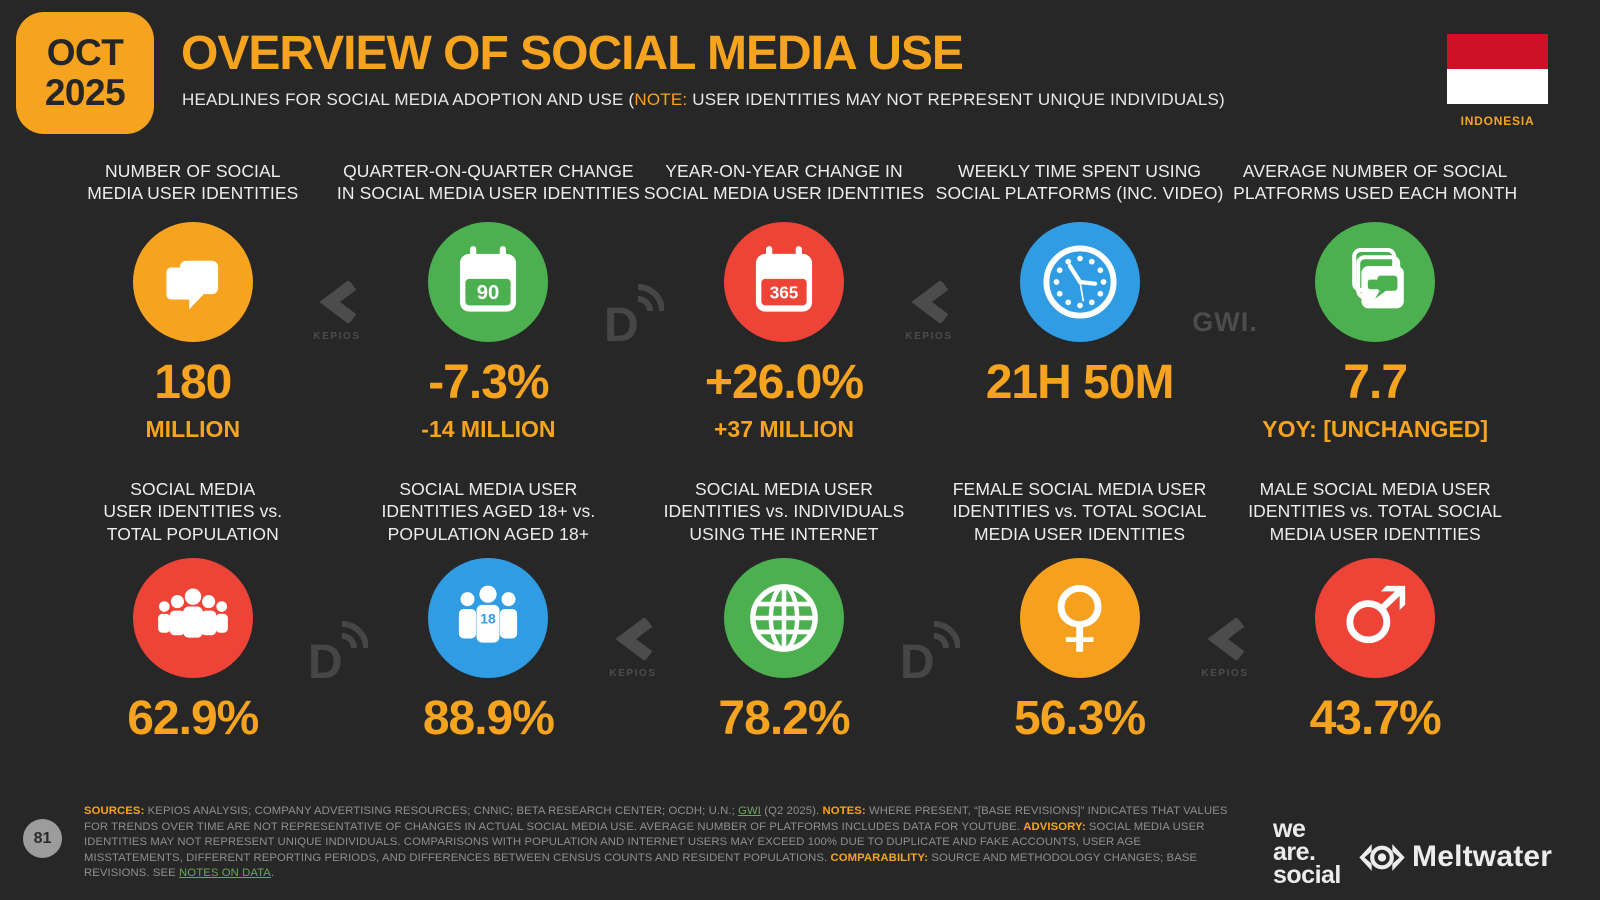 The image size is (1600, 900). Describe the element at coordinates (114, 811) in the screenshot. I see `sources-label: SOURCES:` at that location.